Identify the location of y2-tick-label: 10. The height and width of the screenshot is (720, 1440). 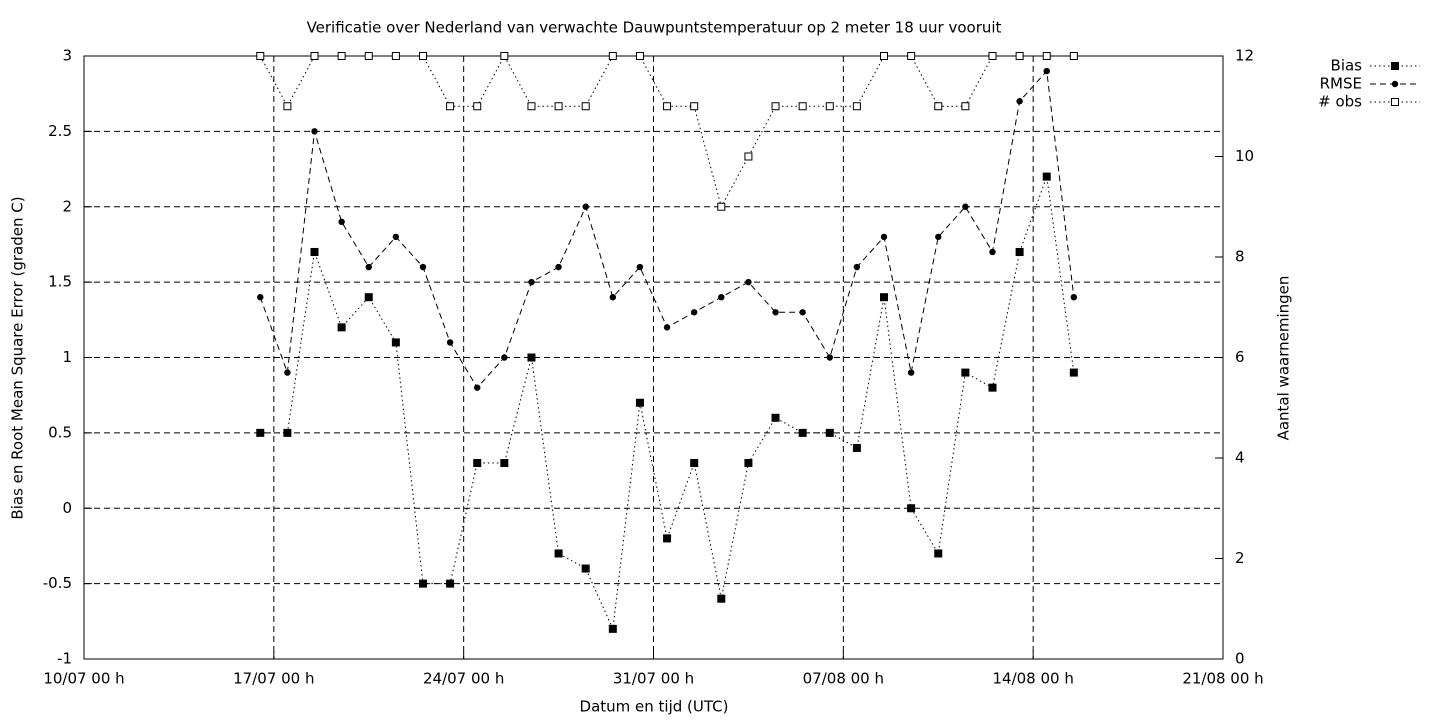
(1244, 156).